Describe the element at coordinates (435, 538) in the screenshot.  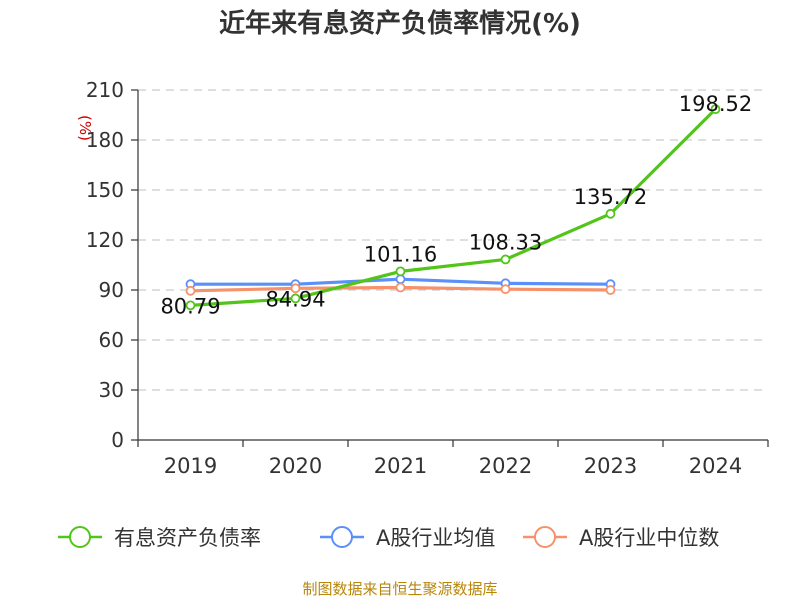
I see `legend-label-1: A股行业均值` at that location.